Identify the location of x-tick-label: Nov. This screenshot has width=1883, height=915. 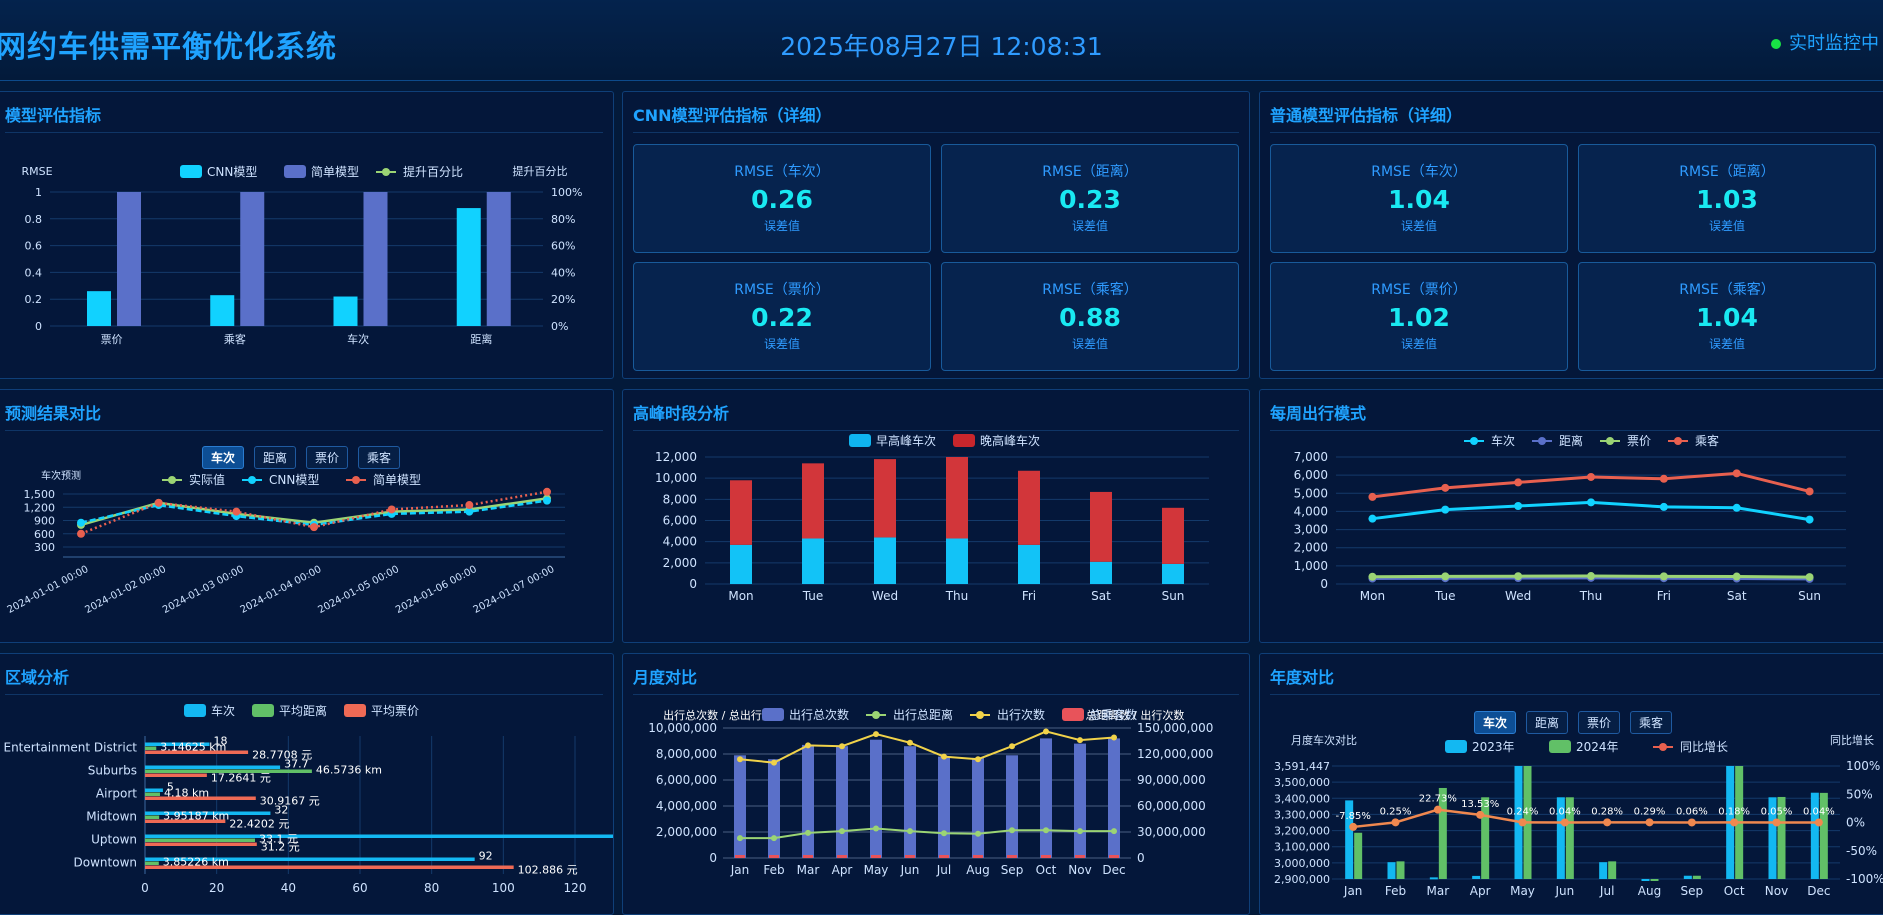
(1079, 870).